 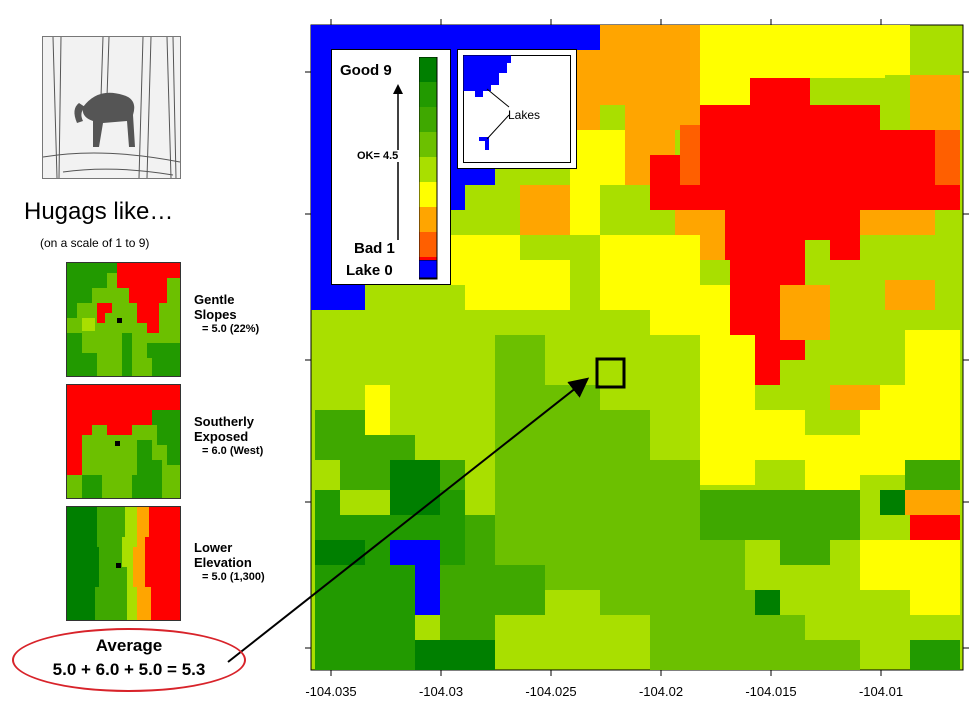 I want to click on legend-good-label: Good 9, so click(x=366, y=70).